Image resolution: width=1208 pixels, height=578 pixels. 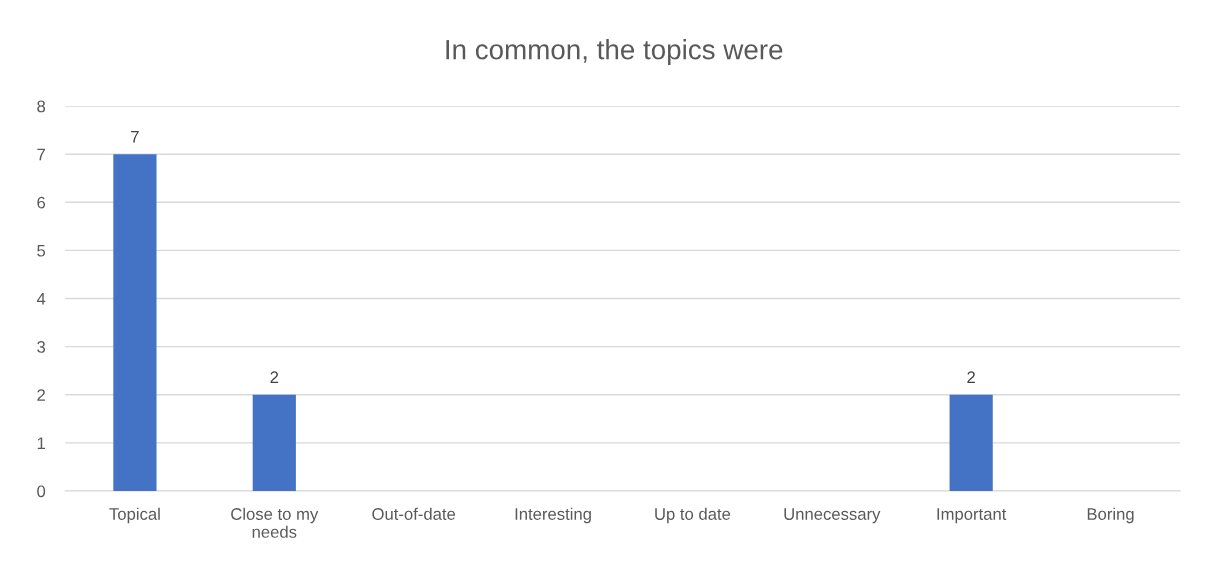 What do you see at coordinates (41, 299) in the screenshot?
I see `y-tick-label: 4` at bounding box center [41, 299].